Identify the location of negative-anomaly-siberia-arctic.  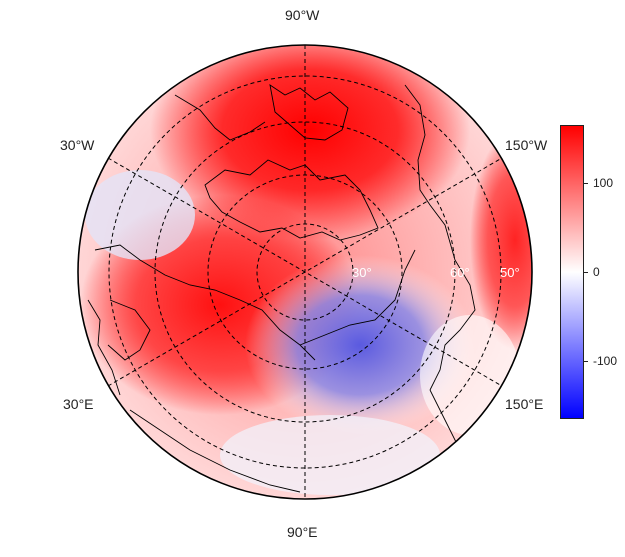
(360, 345).